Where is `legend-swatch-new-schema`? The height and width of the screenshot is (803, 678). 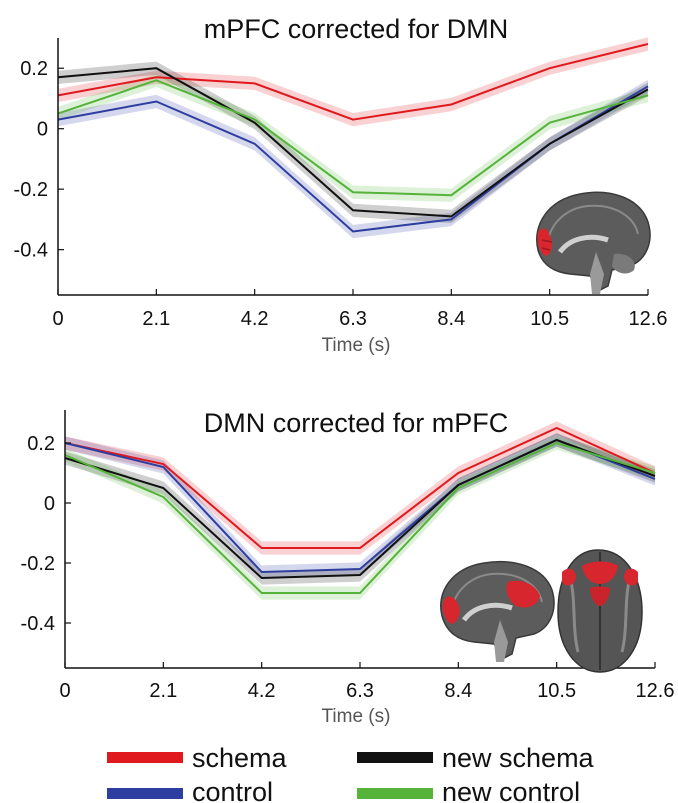
legend-swatch-new-schema is located at coordinates (395, 757).